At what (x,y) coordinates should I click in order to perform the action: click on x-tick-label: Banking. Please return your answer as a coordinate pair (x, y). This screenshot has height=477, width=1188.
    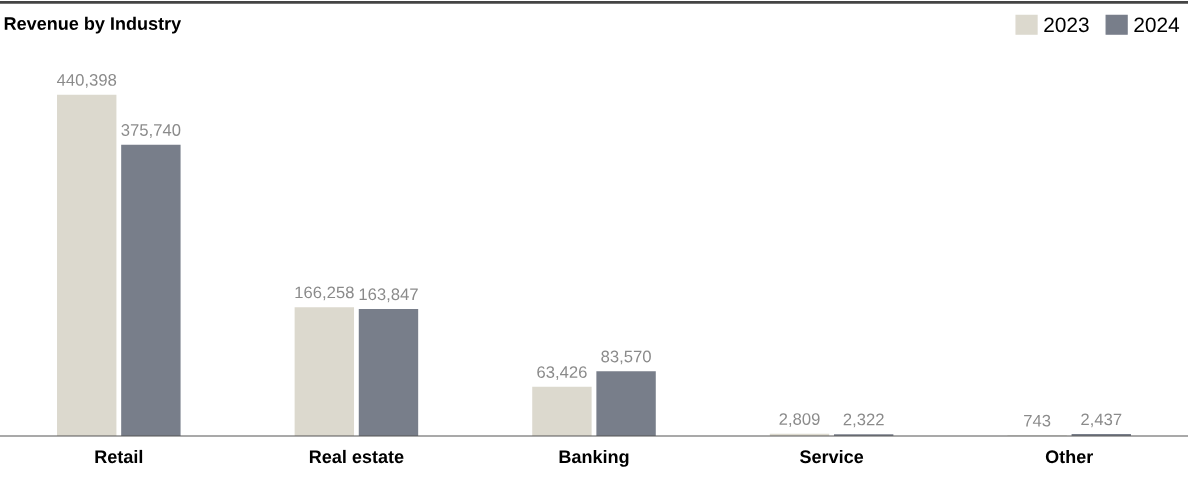
    Looking at the image, I should click on (594, 458).